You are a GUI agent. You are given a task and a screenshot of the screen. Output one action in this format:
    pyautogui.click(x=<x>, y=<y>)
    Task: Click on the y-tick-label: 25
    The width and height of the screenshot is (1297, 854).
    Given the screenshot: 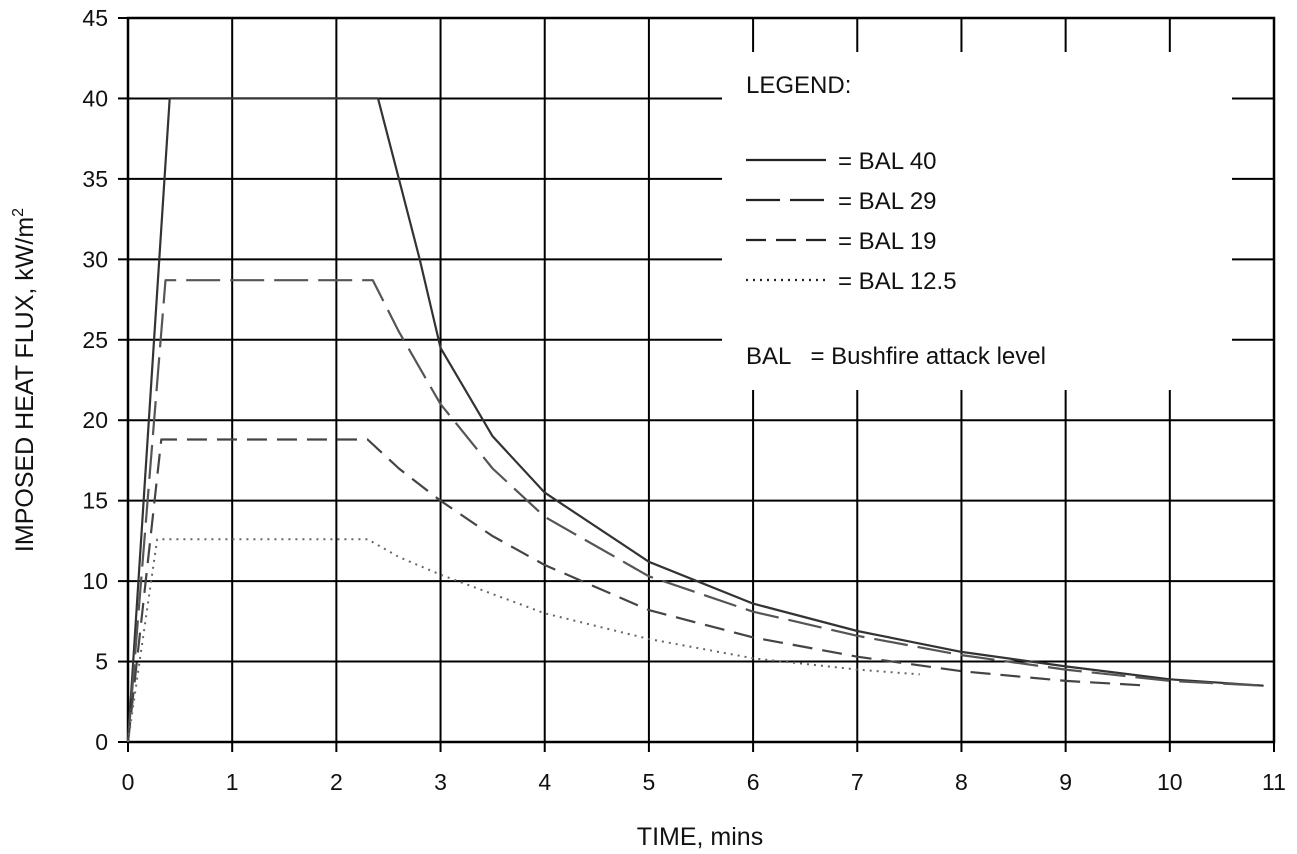 What is the action you would take?
    pyautogui.click(x=95, y=340)
    